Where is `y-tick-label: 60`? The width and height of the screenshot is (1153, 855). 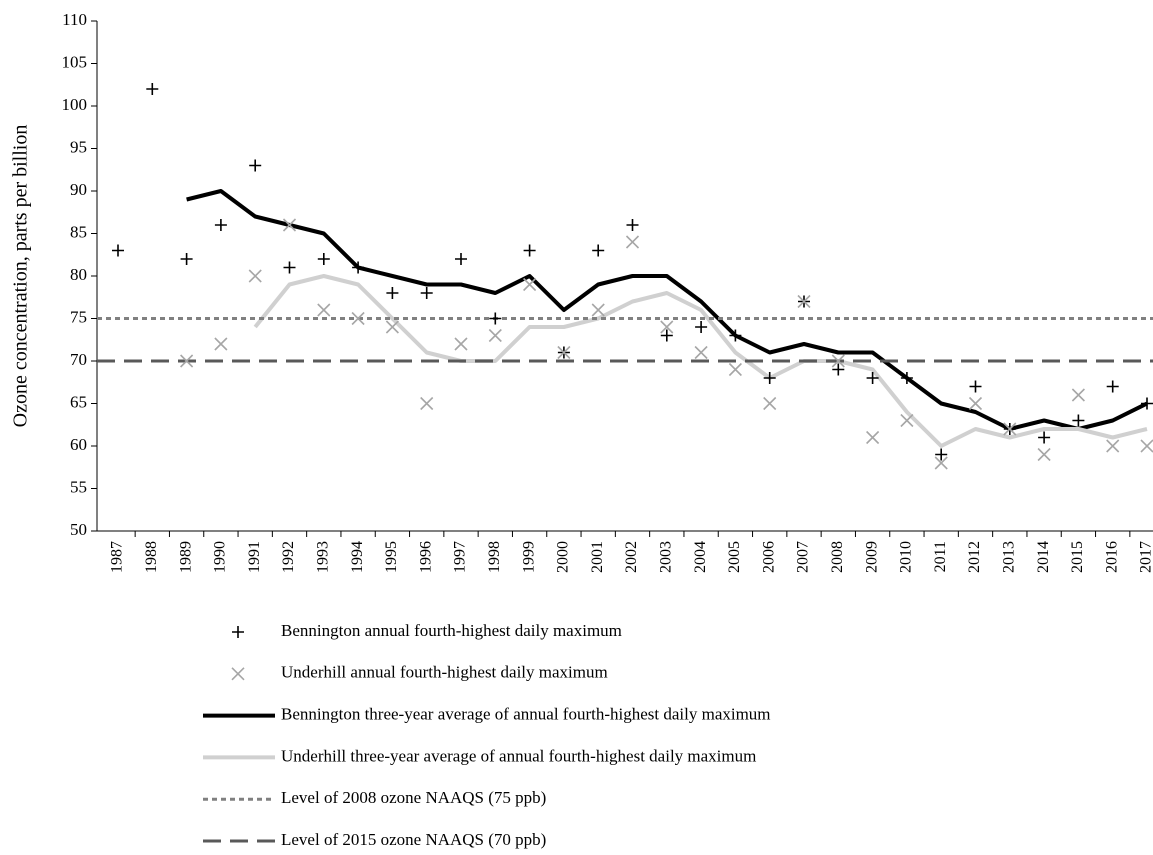
y-tick-label: 60 is located at coordinates (78, 444).